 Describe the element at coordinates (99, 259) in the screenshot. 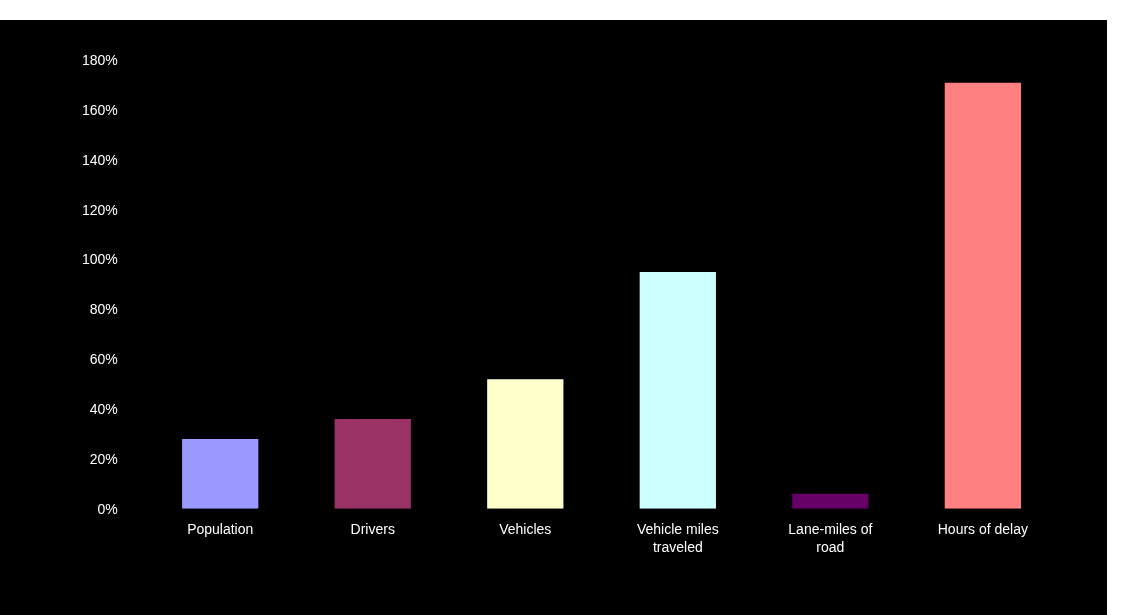

I see `y-tick-label: 100%` at that location.